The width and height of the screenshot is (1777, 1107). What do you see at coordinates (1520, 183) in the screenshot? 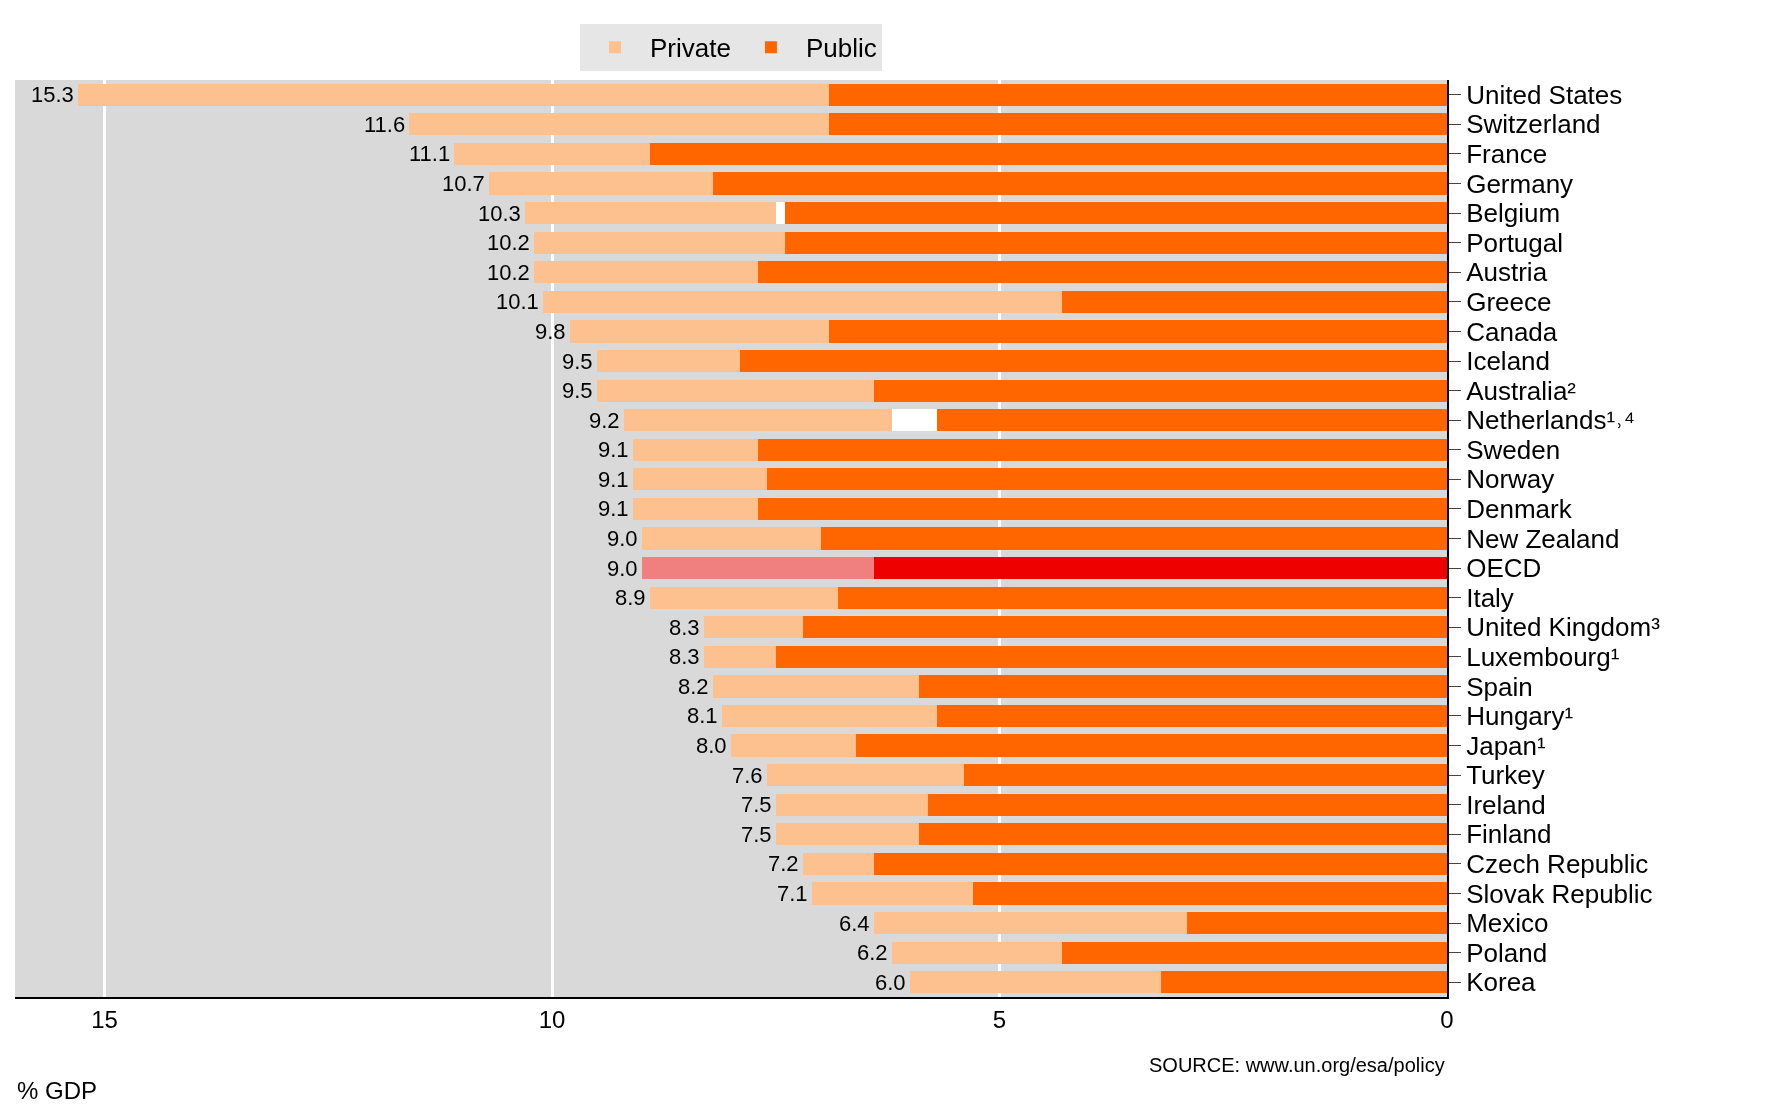
I see `y-tick-label: Germany` at bounding box center [1520, 183].